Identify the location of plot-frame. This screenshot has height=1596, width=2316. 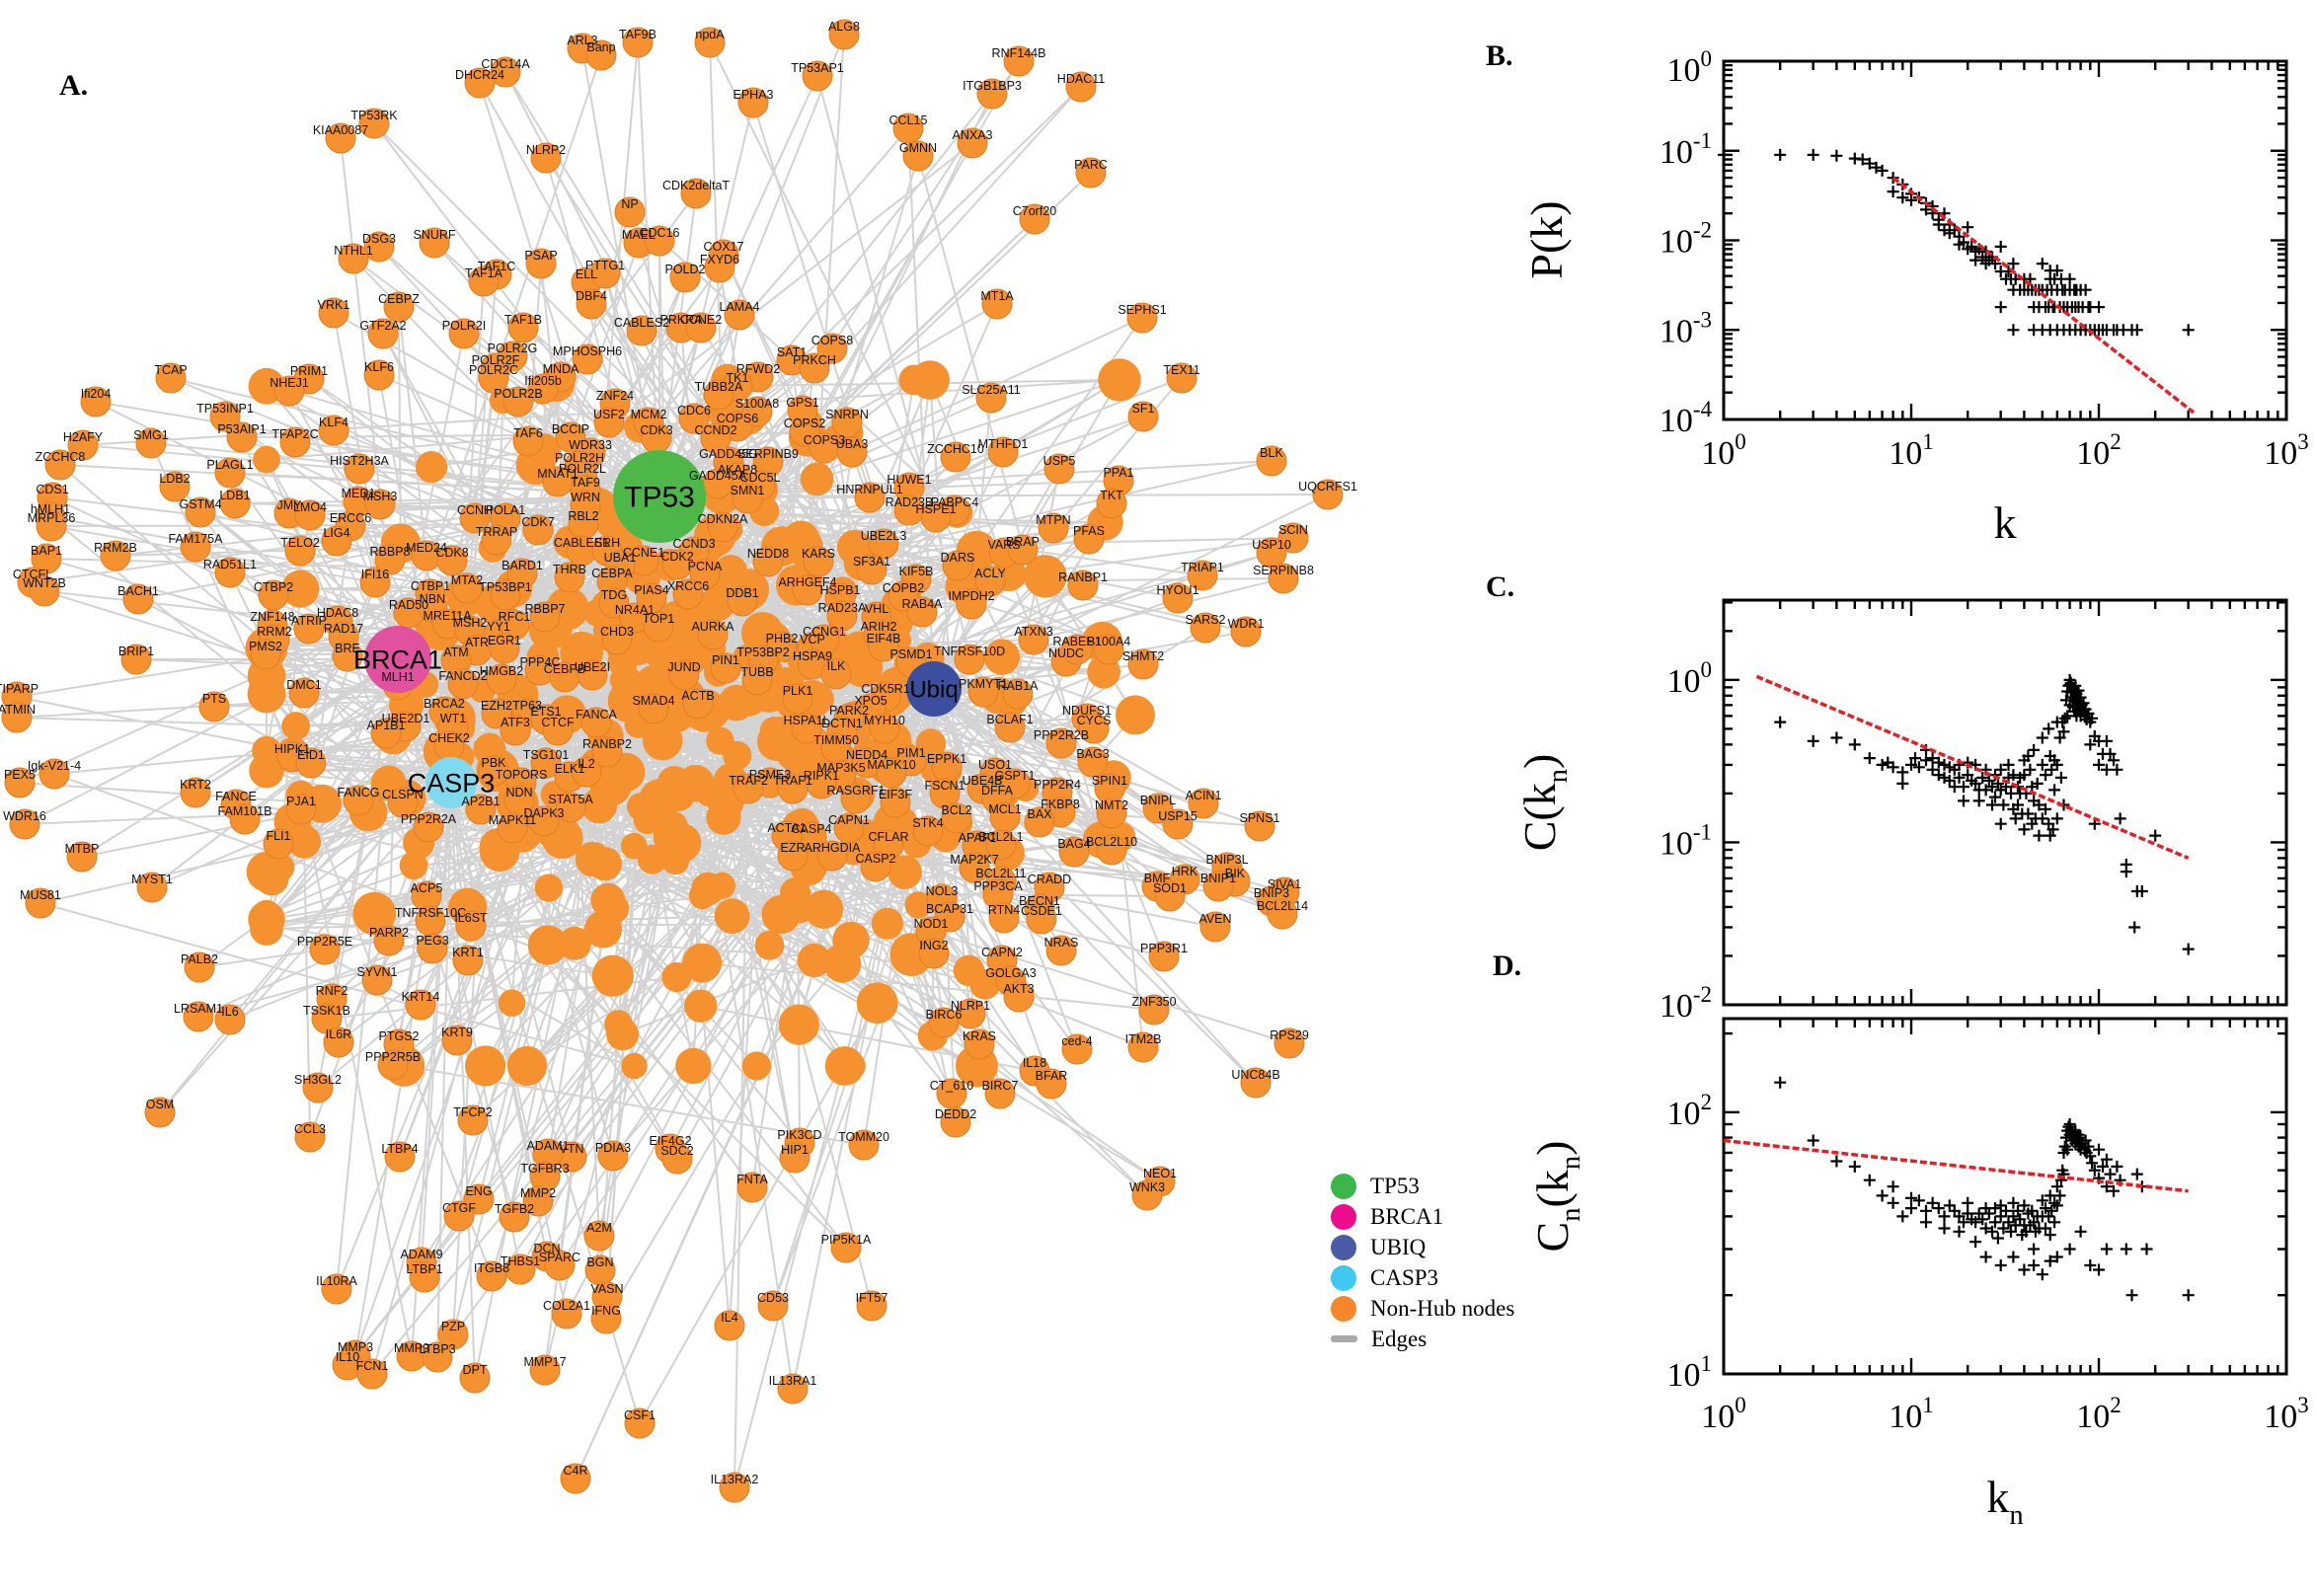
(2005, 240).